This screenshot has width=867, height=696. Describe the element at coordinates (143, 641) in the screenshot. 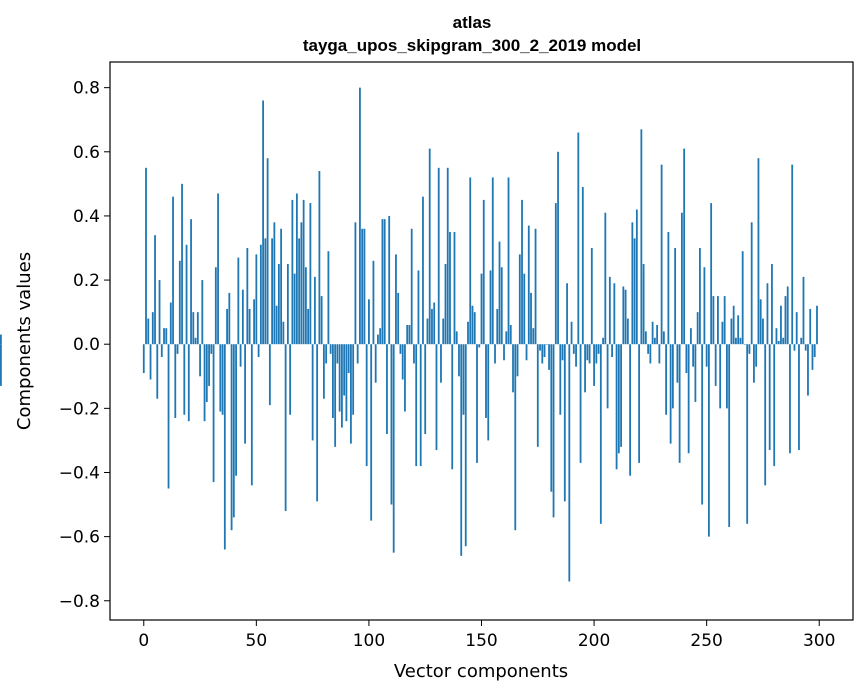

I see `x-tick-label: 0` at that location.